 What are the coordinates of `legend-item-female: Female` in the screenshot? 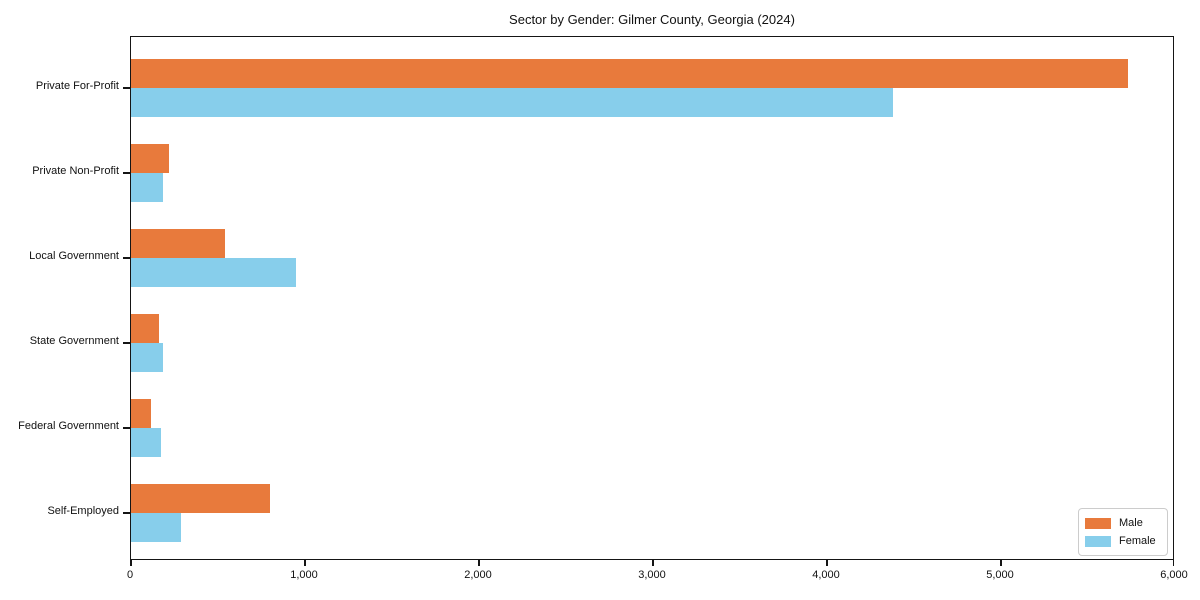 It's located at (1122, 541).